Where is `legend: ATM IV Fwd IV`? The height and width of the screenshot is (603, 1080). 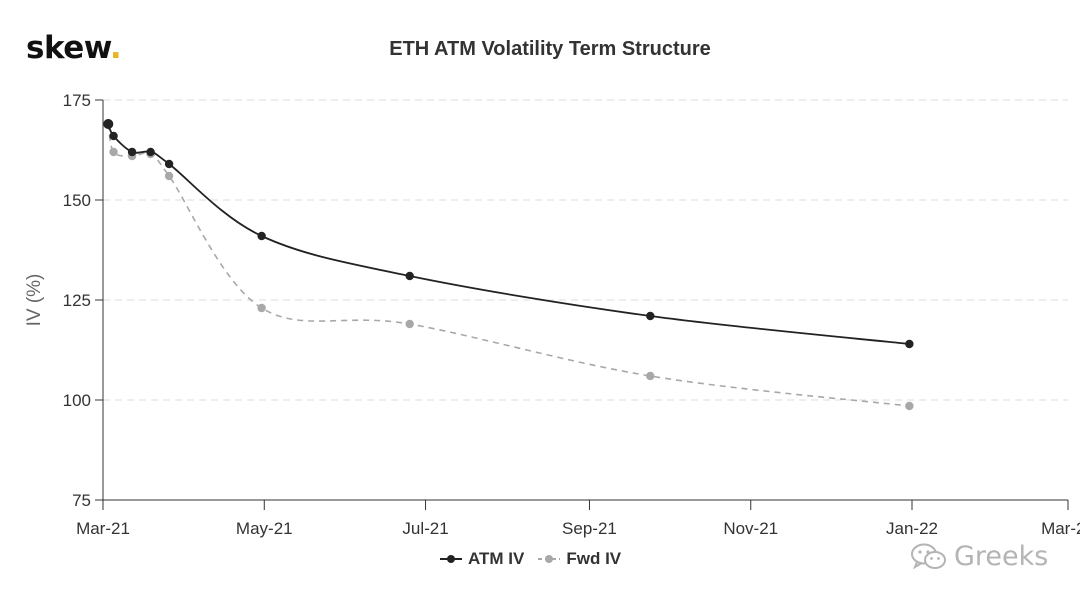 legend: ATM IV Fwd IV is located at coordinates (530, 559).